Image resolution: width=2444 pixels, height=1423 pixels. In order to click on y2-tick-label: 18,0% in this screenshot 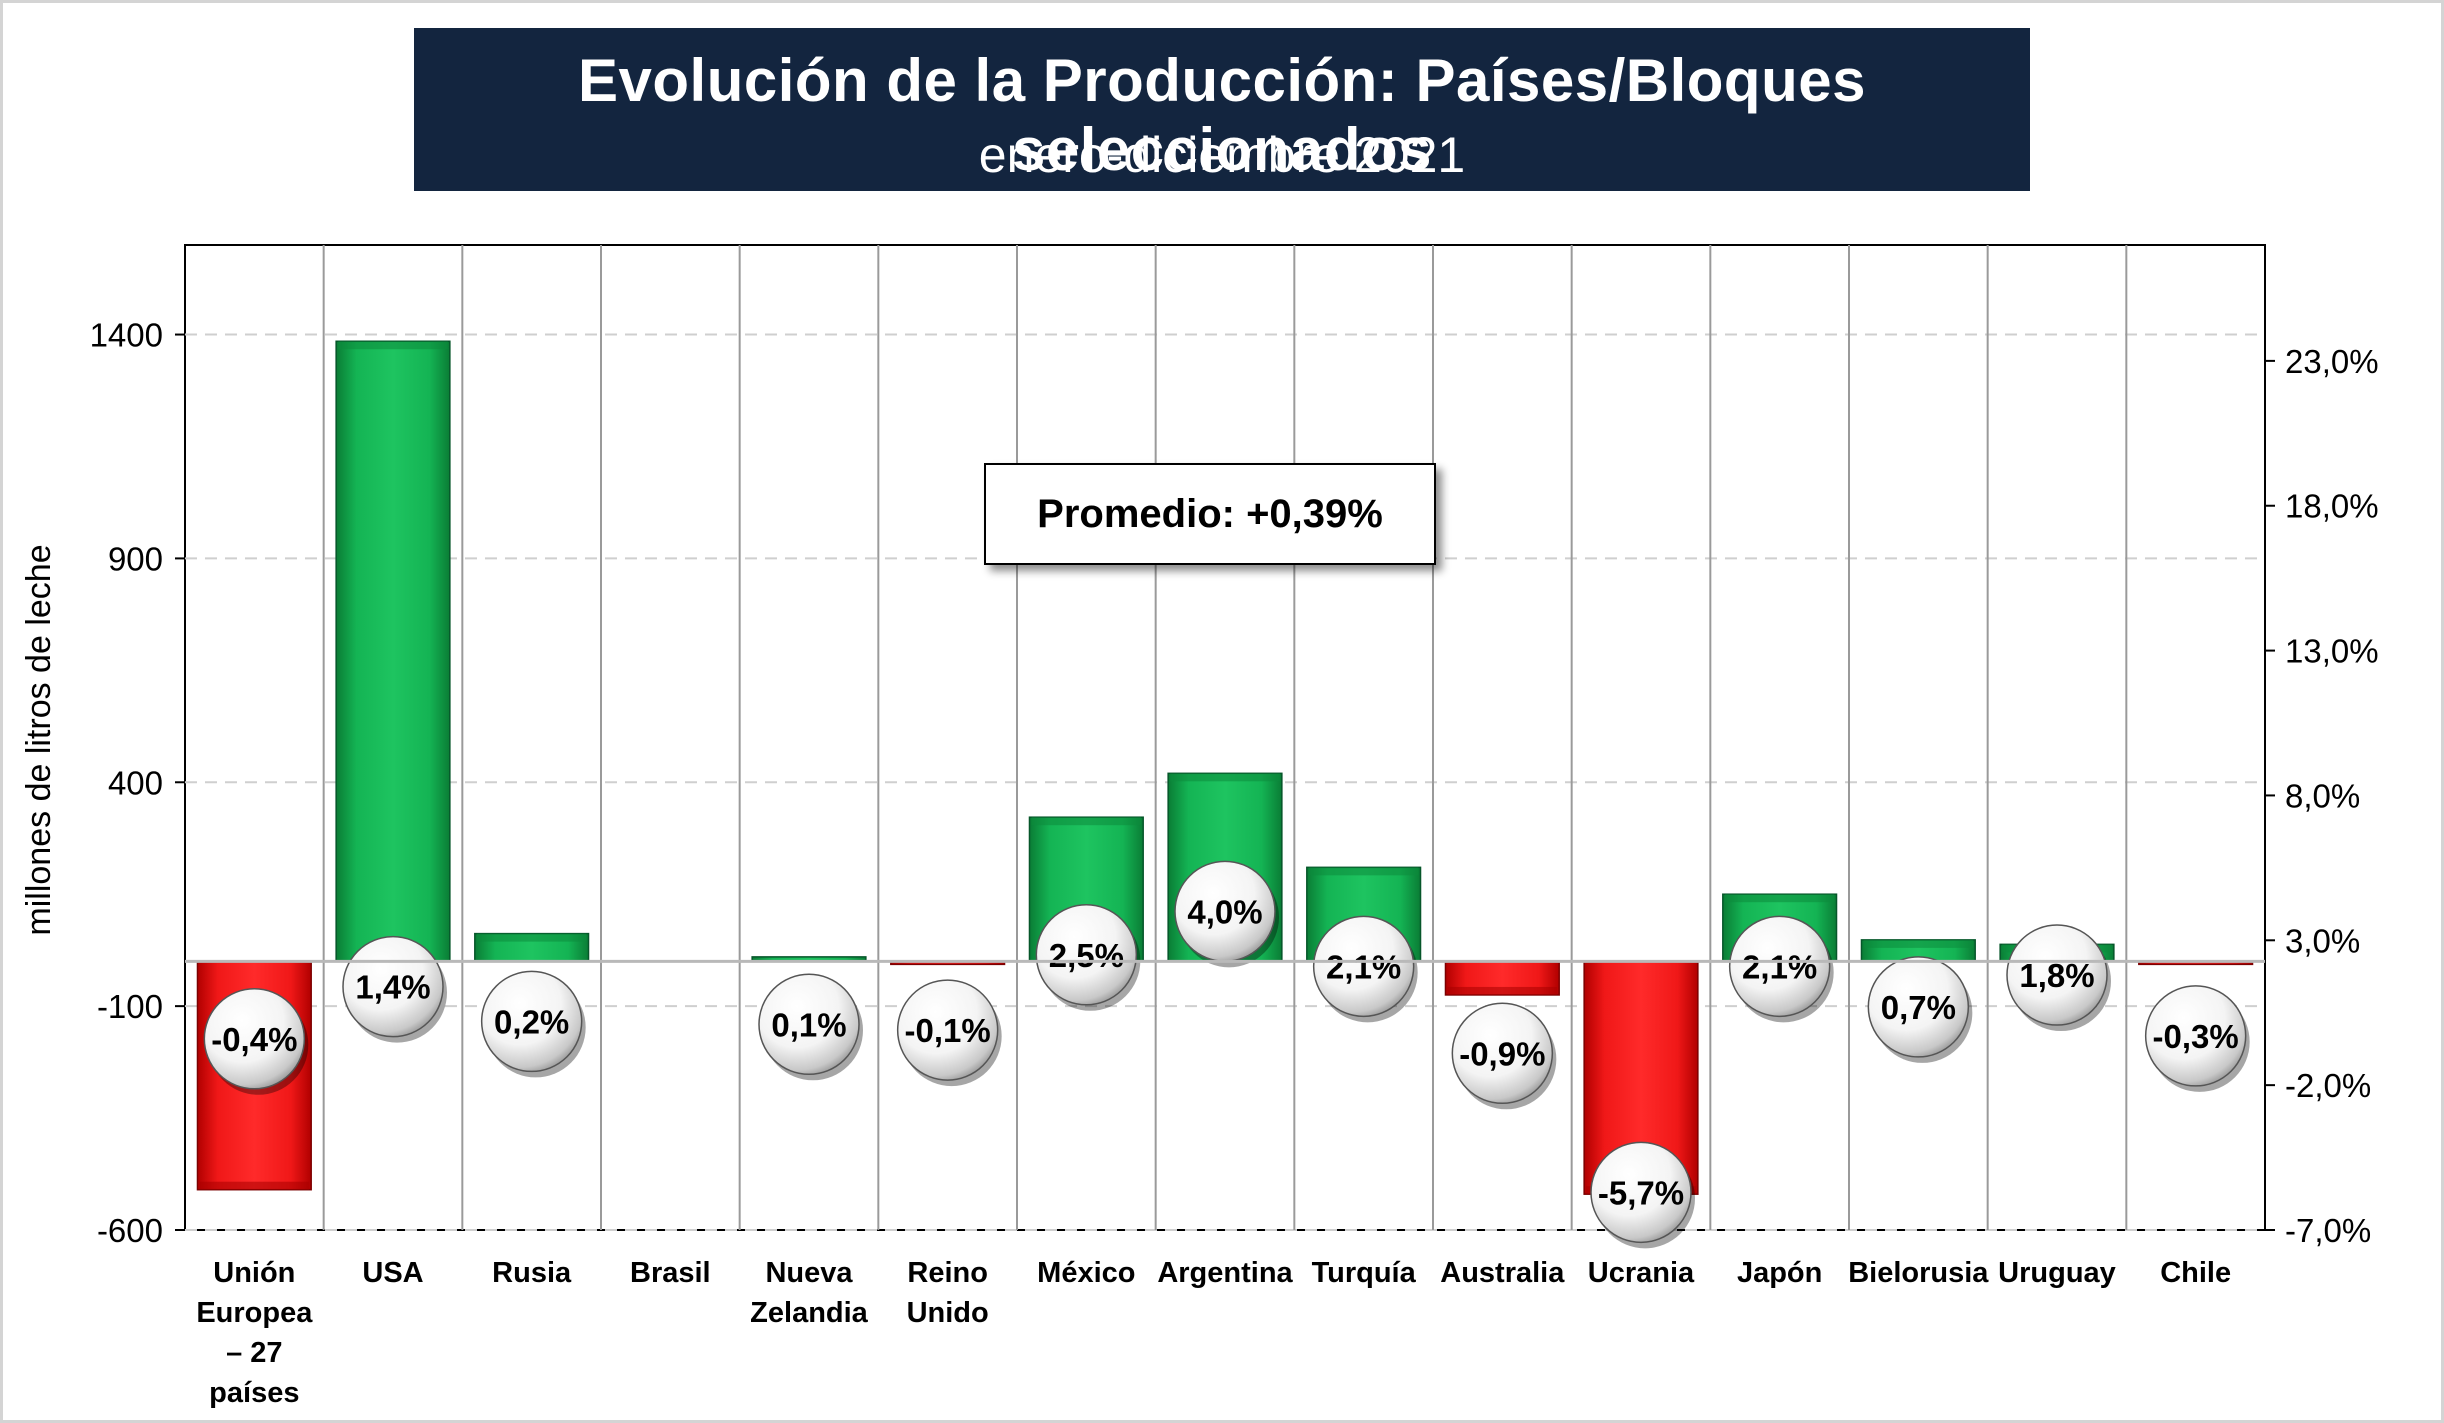, I will do `click(2332, 506)`.